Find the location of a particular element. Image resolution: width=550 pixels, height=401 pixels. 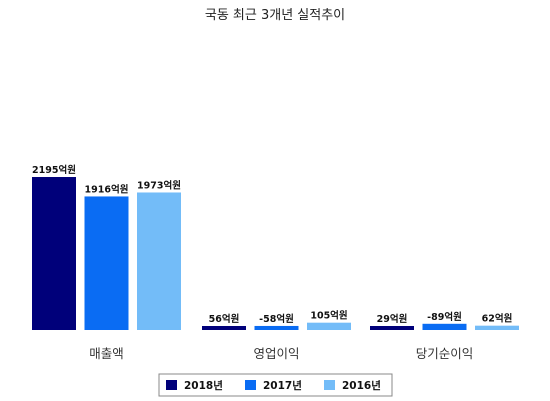

bar-2017-cat1 is located at coordinates (276, 327).